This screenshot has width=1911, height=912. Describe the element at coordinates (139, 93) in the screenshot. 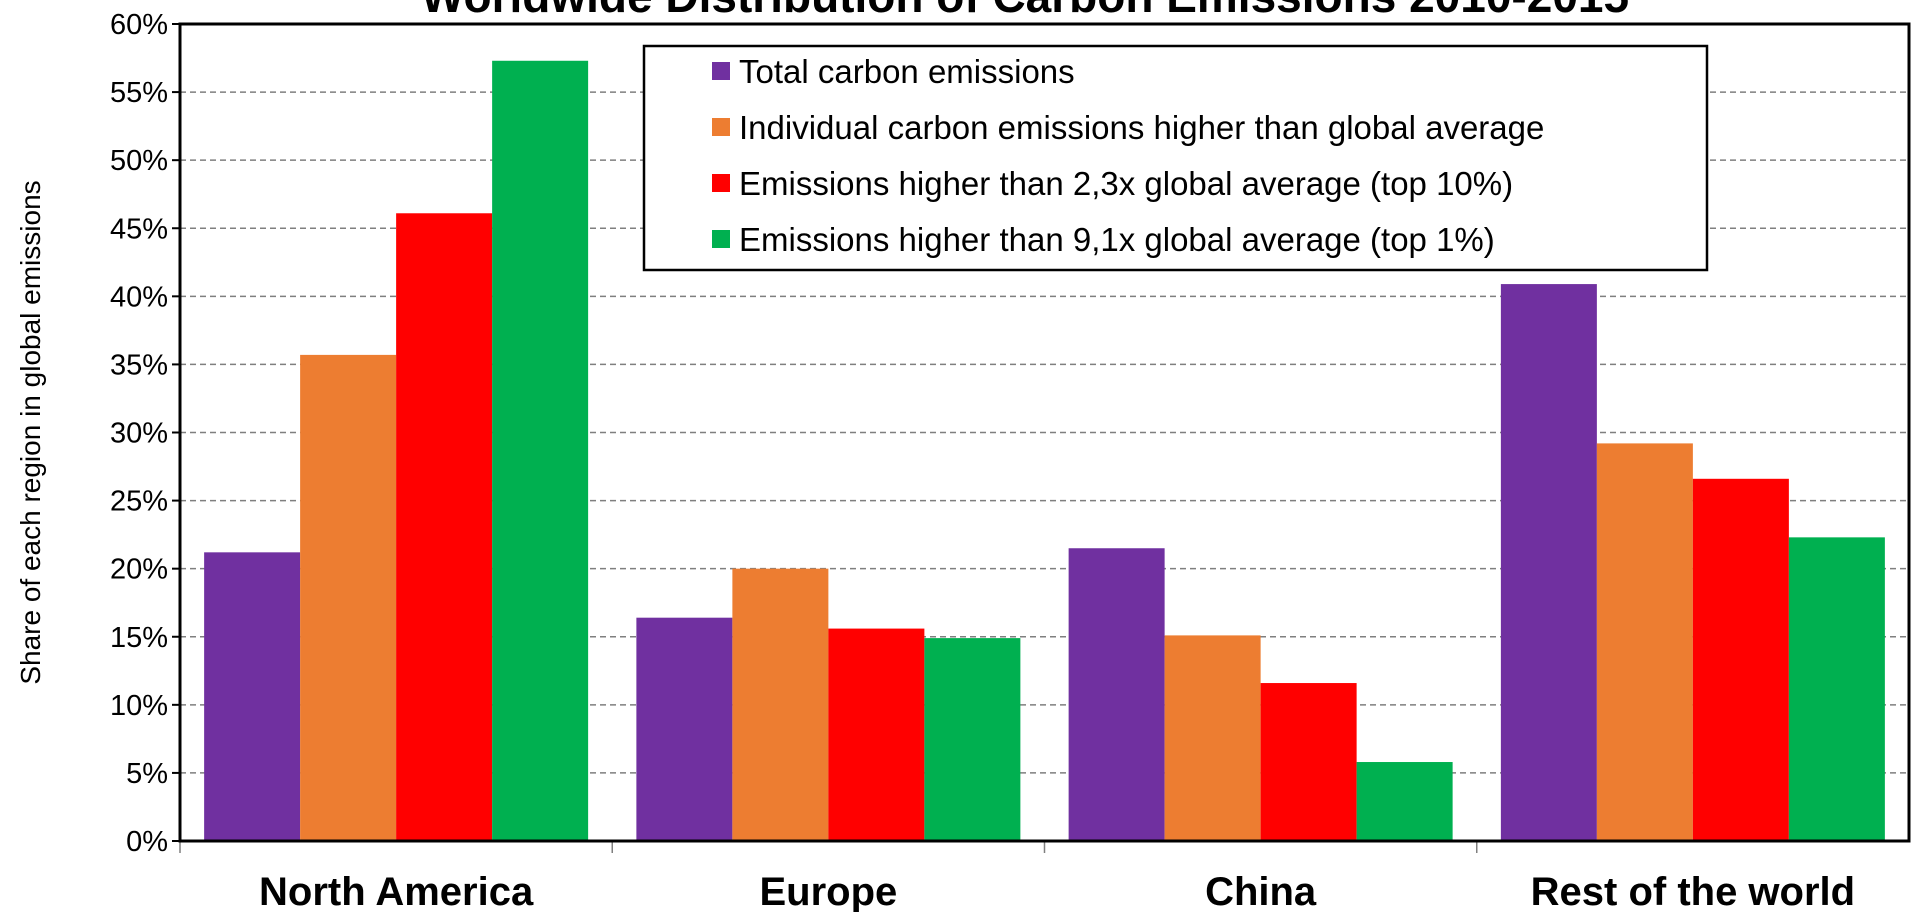

I see `y-tick-label: 55%` at that location.